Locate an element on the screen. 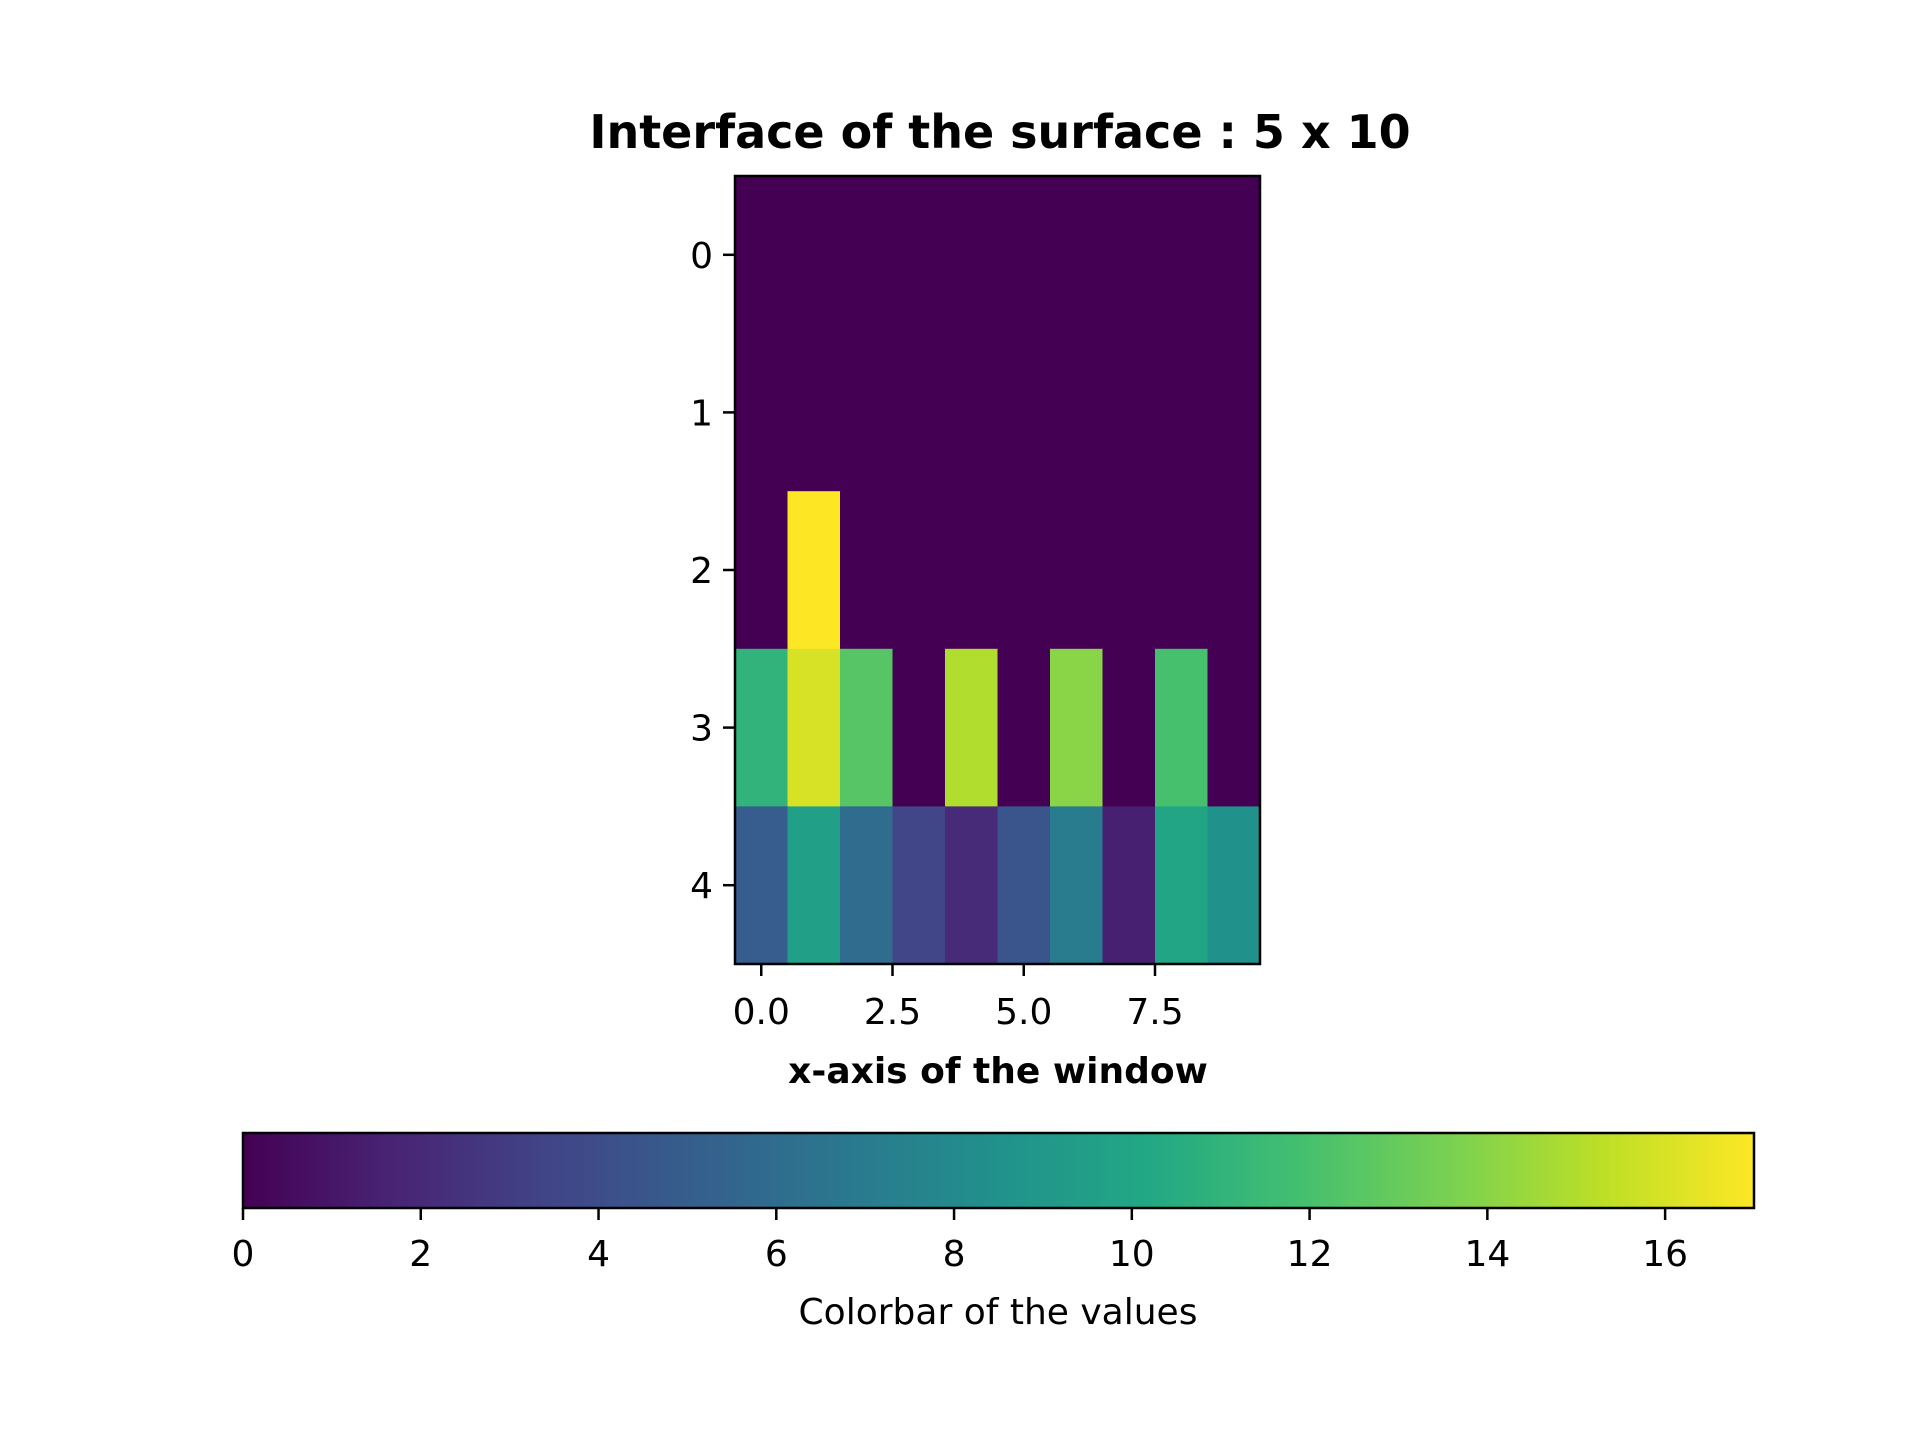 This screenshot has height=1440, width=1920. x-tick-label: 0.0 is located at coordinates (761, 1012).